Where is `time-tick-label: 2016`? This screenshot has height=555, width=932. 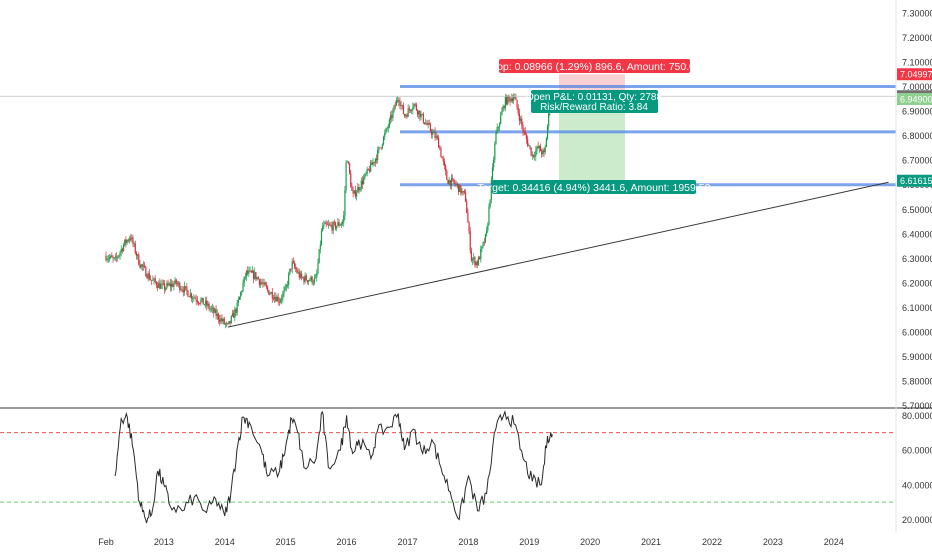
time-tick-label: 2016 is located at coordinates (347, 542).